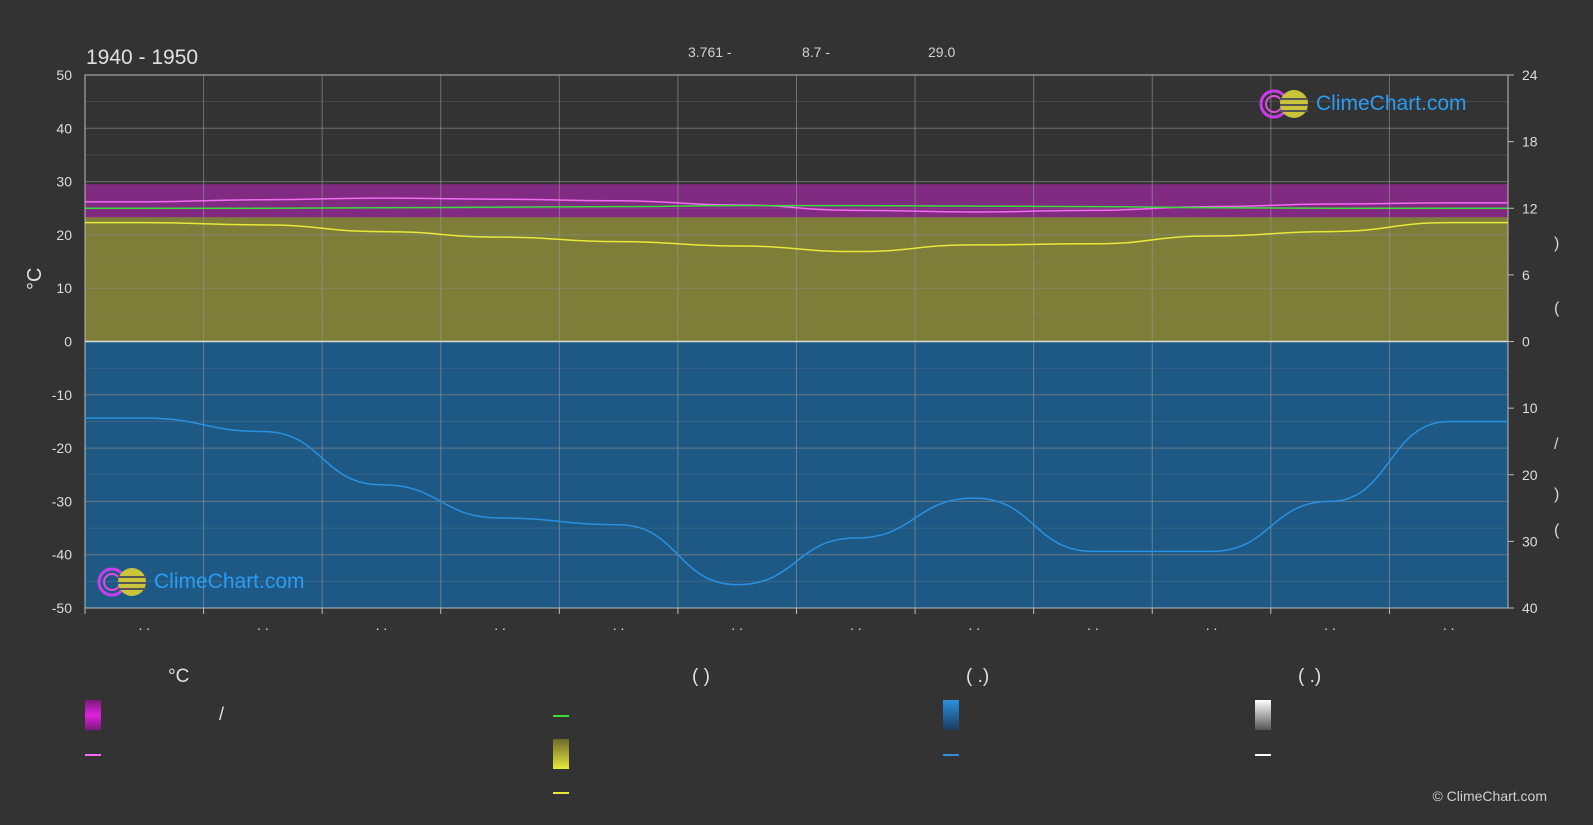 Image resolution: width=1593 pixels, height=825 pixels. I want to click on legend-col2-head: ( ), so click(701, 676).